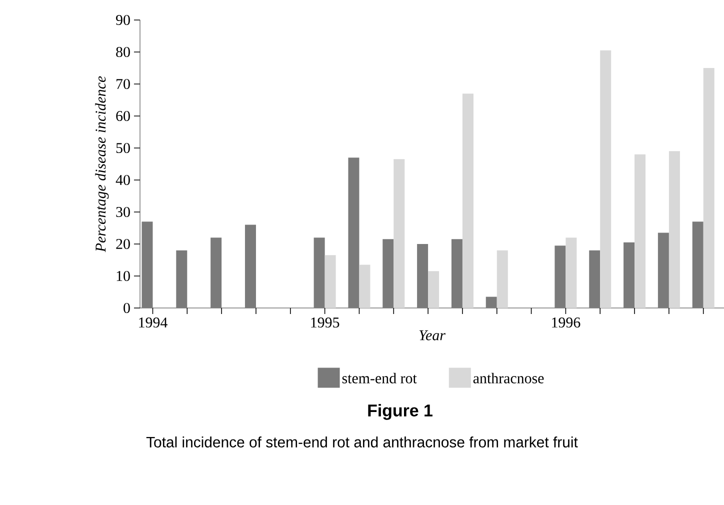 This screenshot has width=724, height=505. What do you see at coordinates (153, 323) in the screenshot?
I see `x-tick-label: 1994` at bounding box center [153, 323].